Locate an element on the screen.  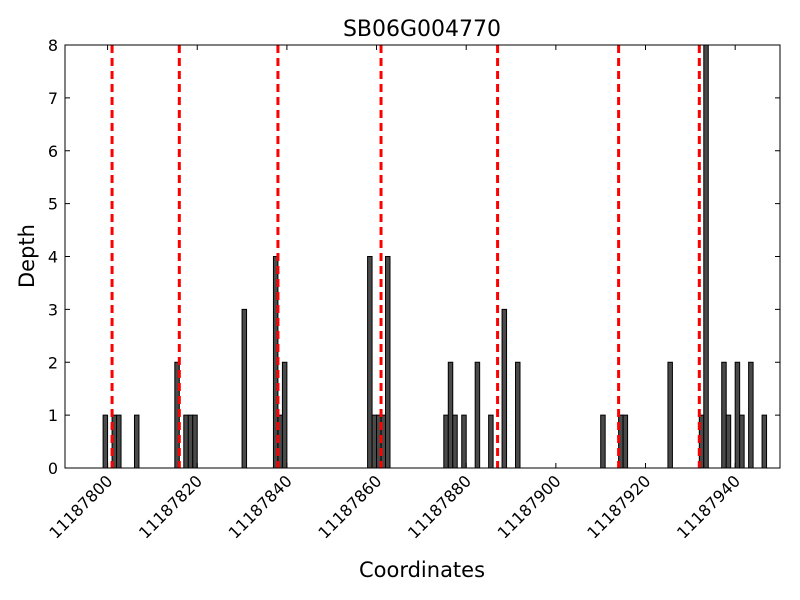
x-tick-label: 11187880 is located at coordinates (439, 506).